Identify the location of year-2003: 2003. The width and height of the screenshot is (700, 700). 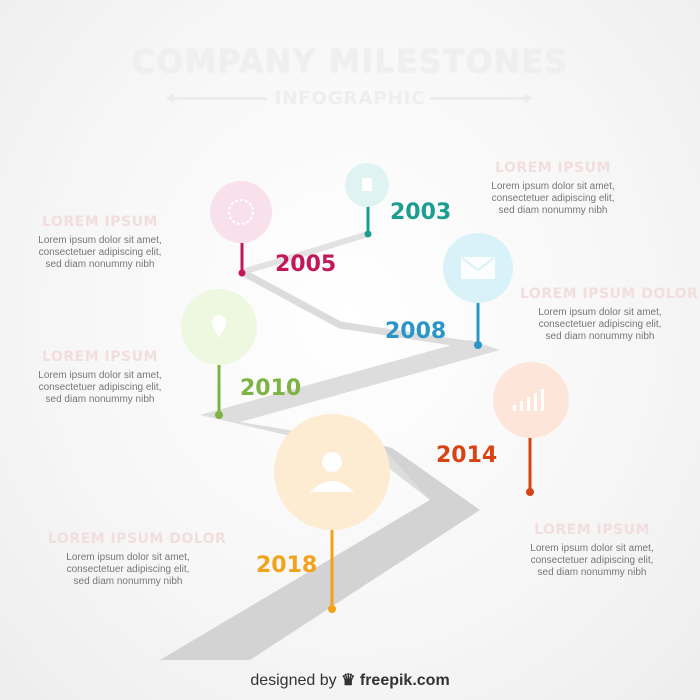
(421, 212).